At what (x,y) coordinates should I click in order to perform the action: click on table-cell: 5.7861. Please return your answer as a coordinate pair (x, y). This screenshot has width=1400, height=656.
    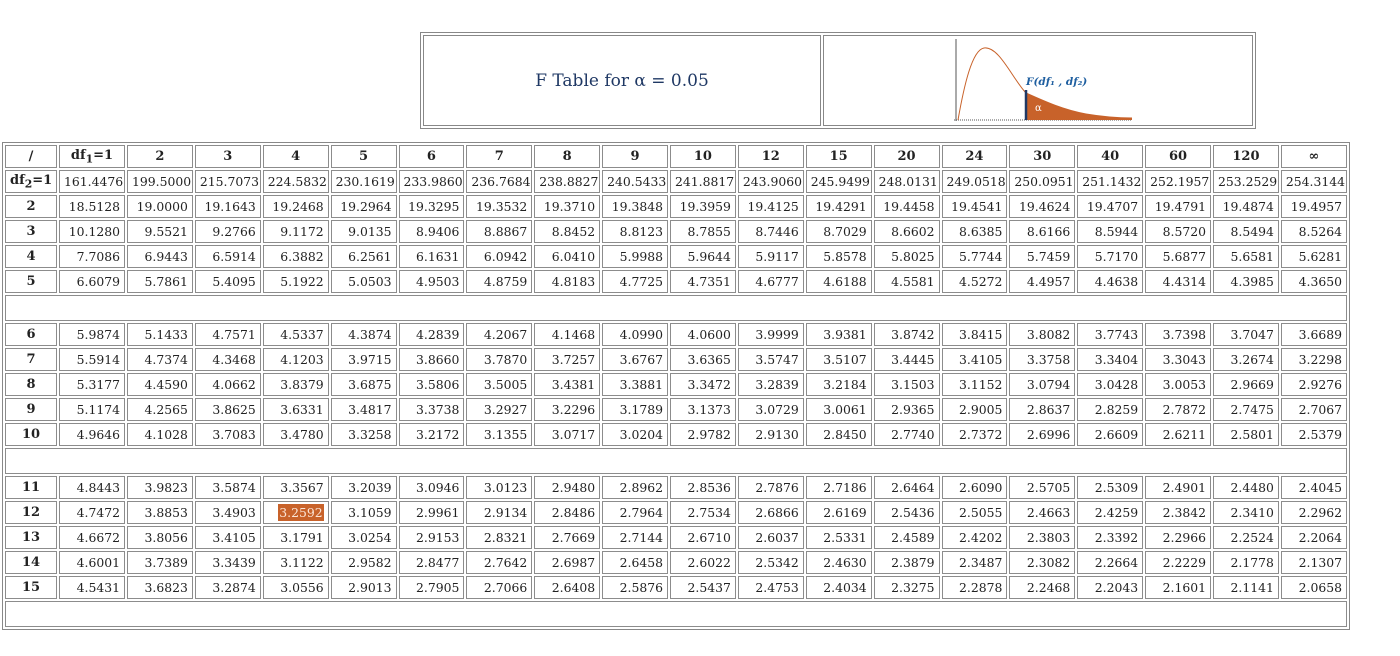
    Looking at the image, I should click on (160, 281).